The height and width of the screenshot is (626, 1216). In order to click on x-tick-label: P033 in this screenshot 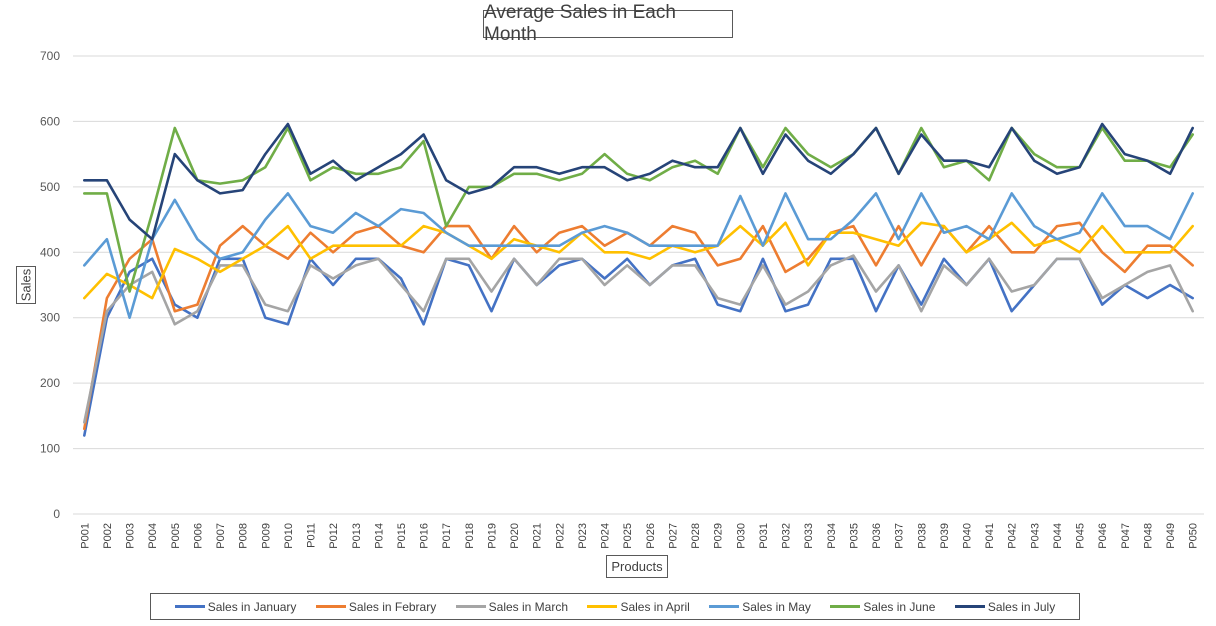, I will do `click(809, 536)`.